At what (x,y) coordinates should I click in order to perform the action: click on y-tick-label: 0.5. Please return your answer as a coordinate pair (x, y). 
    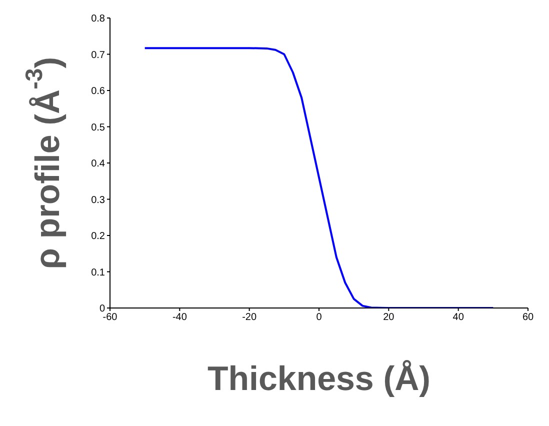
    Looking at the image, I should click on (98, 128).